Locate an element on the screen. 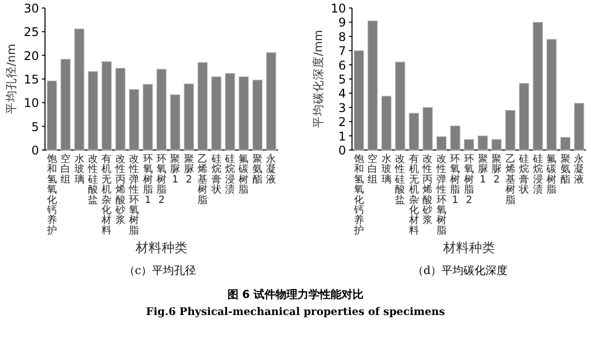 Image resolution: width=591 pixels, height=340 pixels. y-tick-label: 6 is located at coordinates (342, 65).